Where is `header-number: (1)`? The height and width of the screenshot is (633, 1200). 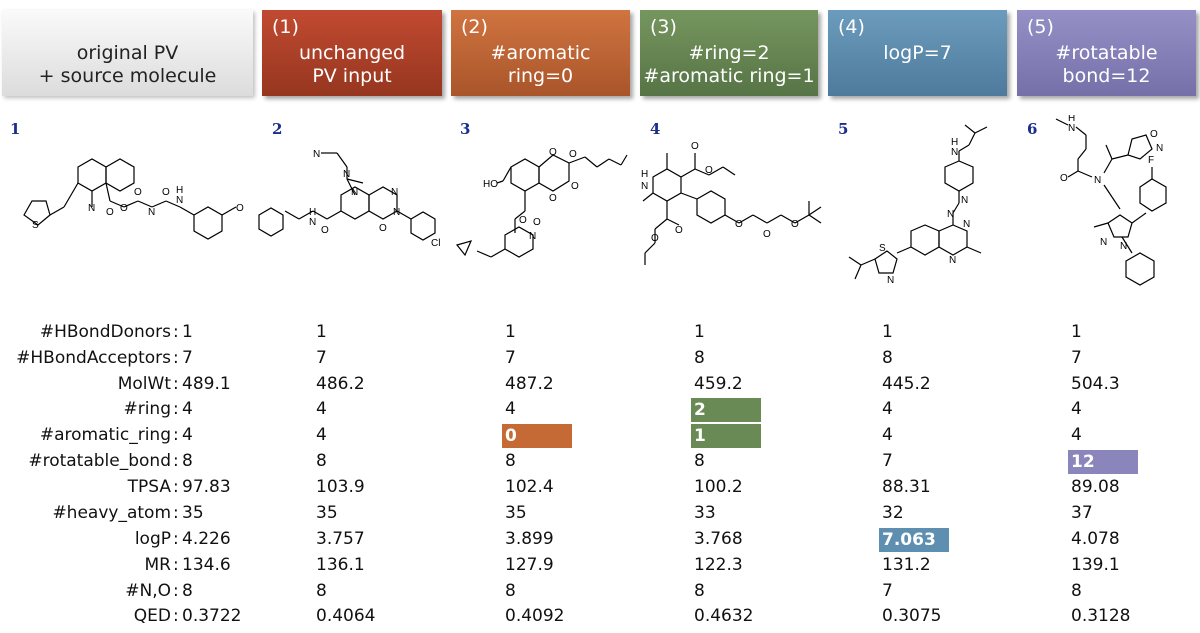 header-number: (1) is located at coordinates (285, 27).